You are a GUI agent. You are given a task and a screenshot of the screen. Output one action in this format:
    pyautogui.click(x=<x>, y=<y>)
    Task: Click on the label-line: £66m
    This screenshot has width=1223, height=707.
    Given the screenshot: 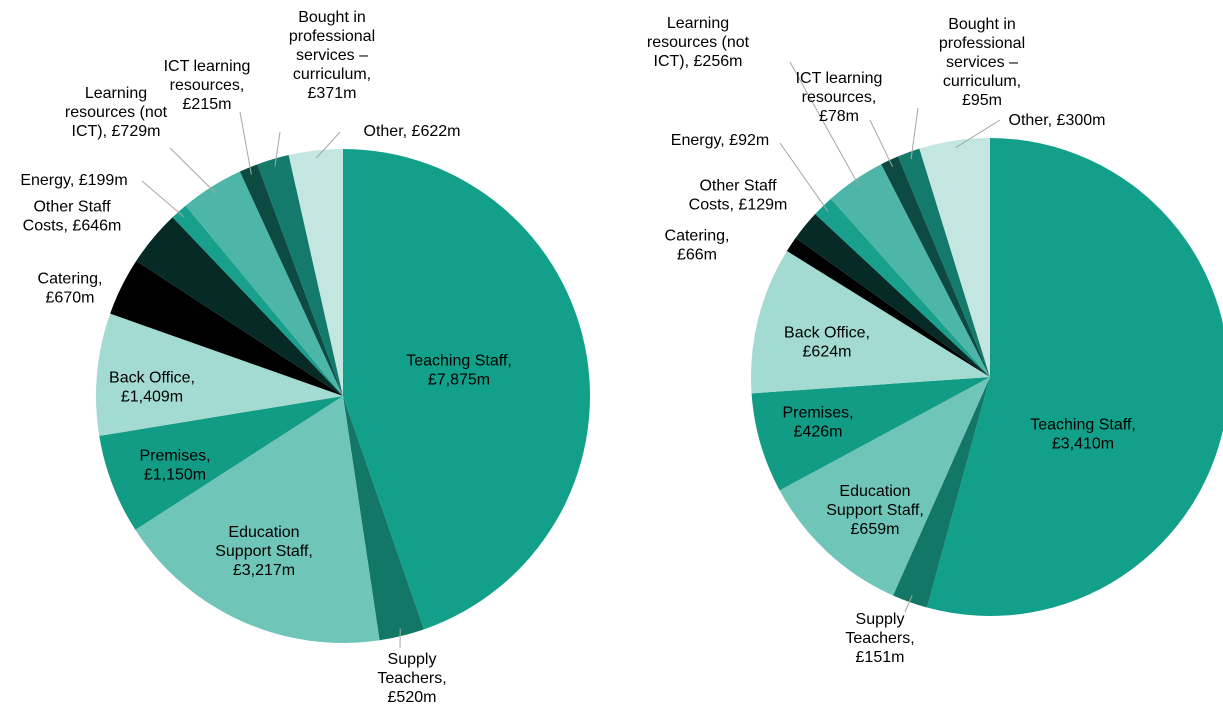 What is the action you would take?
    pyautogui.click(x=697, y=255)
    